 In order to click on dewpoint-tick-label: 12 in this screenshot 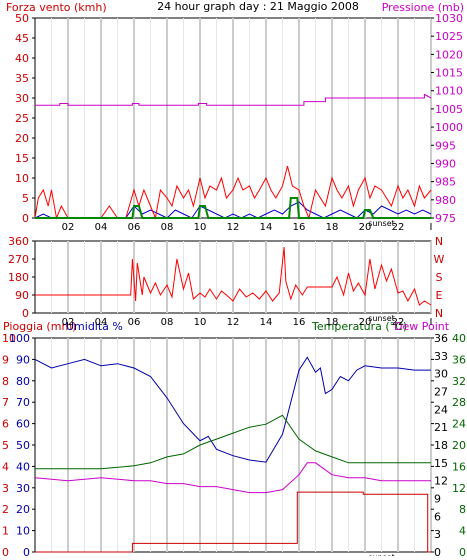, I will do `click(459, 488)`.